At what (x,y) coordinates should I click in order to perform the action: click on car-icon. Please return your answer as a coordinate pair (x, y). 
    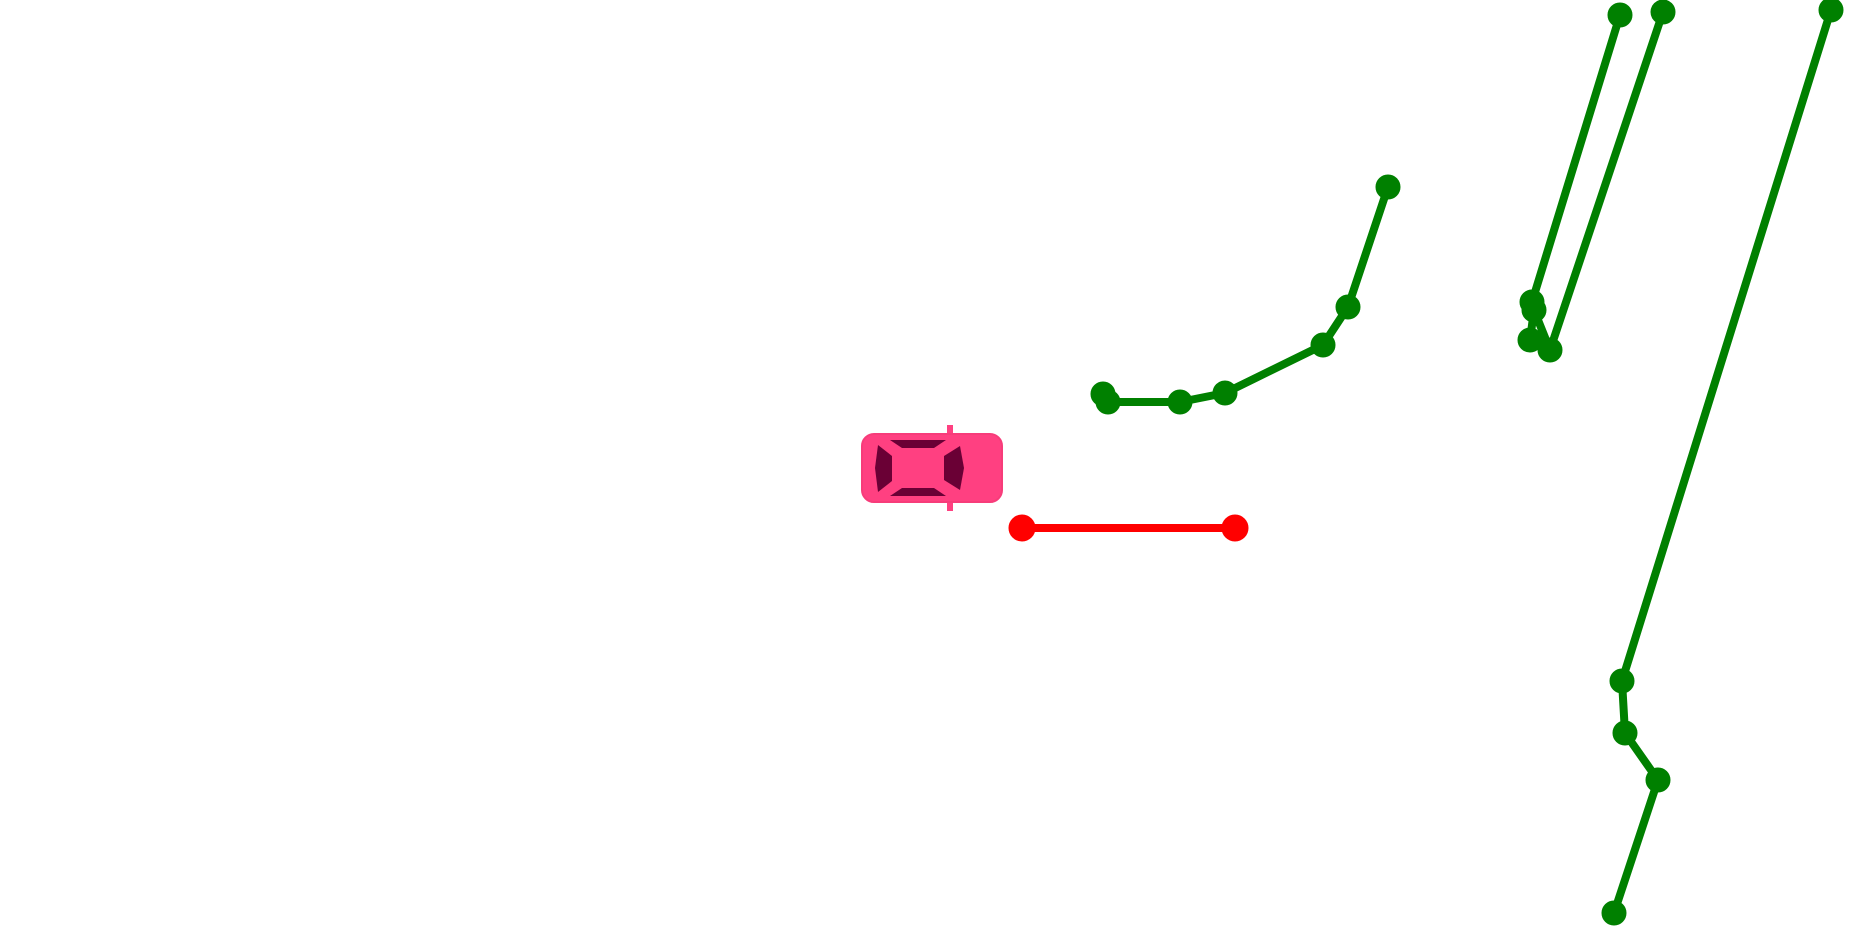
    Looking at the image, I should click on (932, 468).